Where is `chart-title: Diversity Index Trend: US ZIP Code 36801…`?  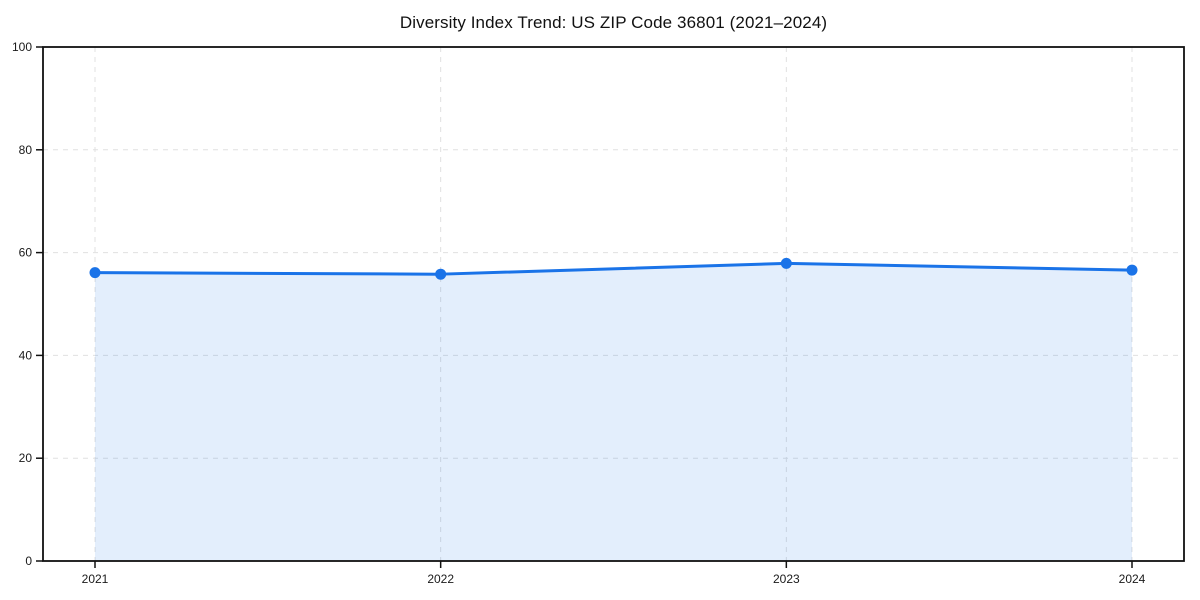
chart-title: Diversity Index Trend: US ZIP Code 36801… is located at coordinates (613, 22).